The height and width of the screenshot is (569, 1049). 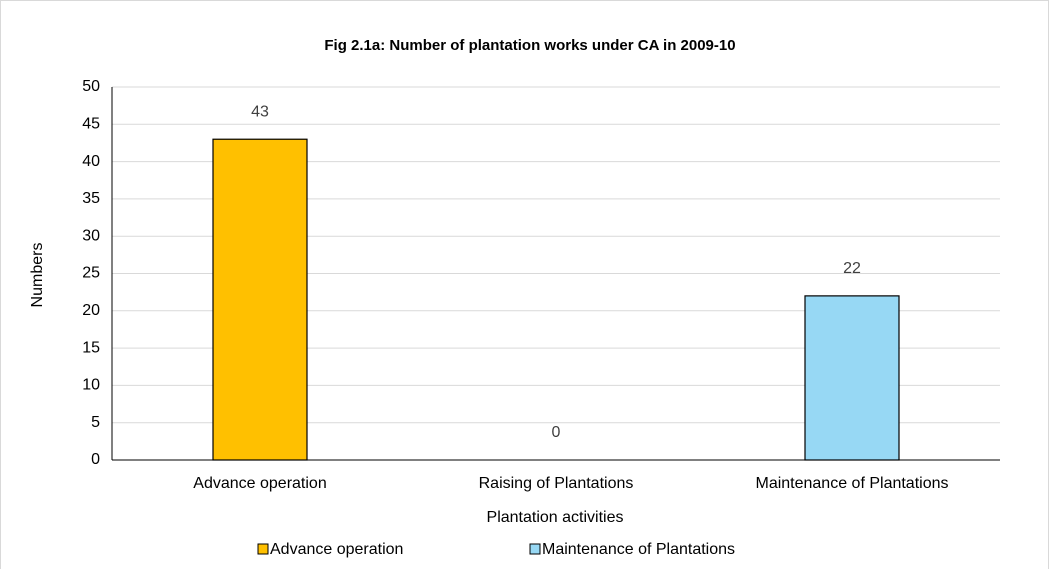 What do you see at coordinates (91, 347) in the screenshot?
I see `y-tick-label: 15` at bounding box center [91, 347].